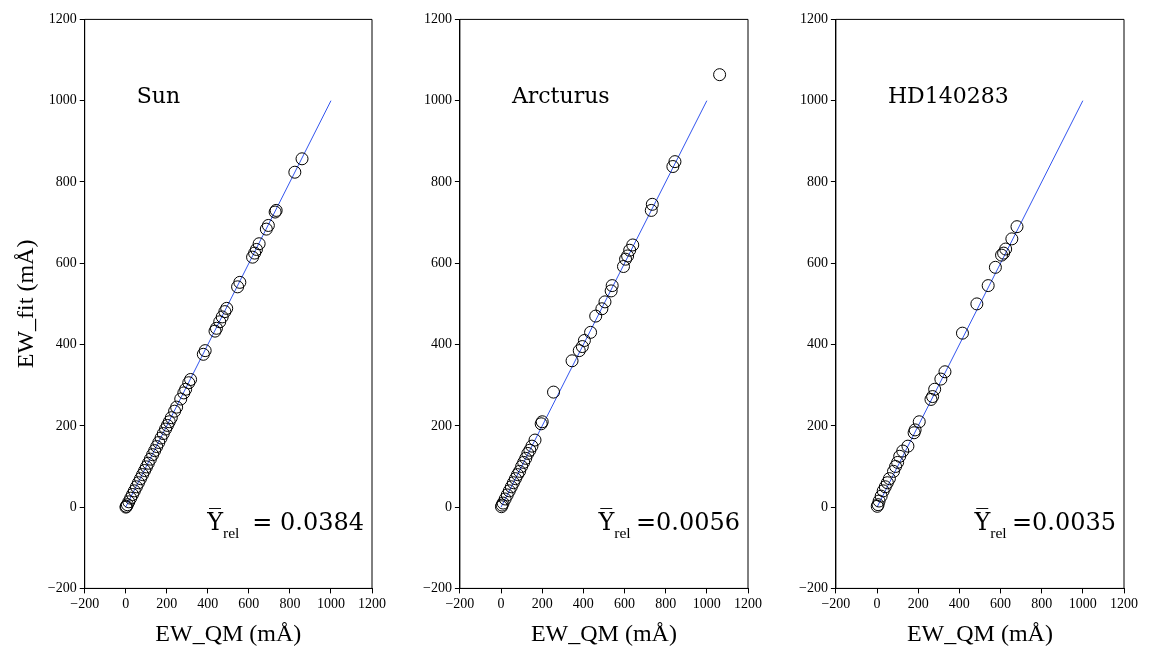 Image resolution: width=1151 pixels, height=663 pixels. Describe the element at coordinates (813, 100) in the screenshot. I see `y-tick-label: 1000` at that location.